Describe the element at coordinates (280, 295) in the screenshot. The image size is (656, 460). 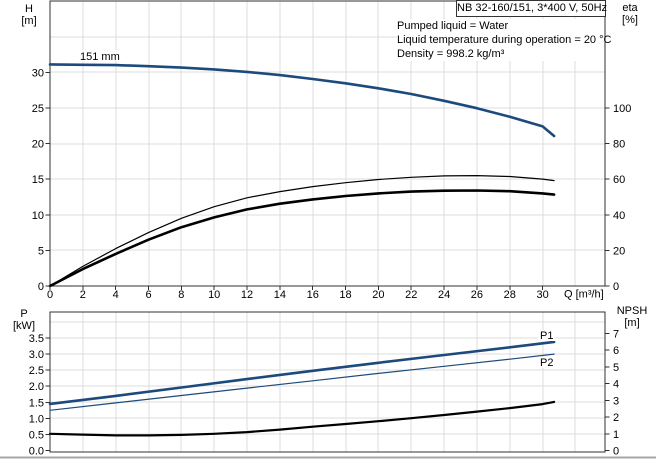
I see `tick-label: 14` at that location.